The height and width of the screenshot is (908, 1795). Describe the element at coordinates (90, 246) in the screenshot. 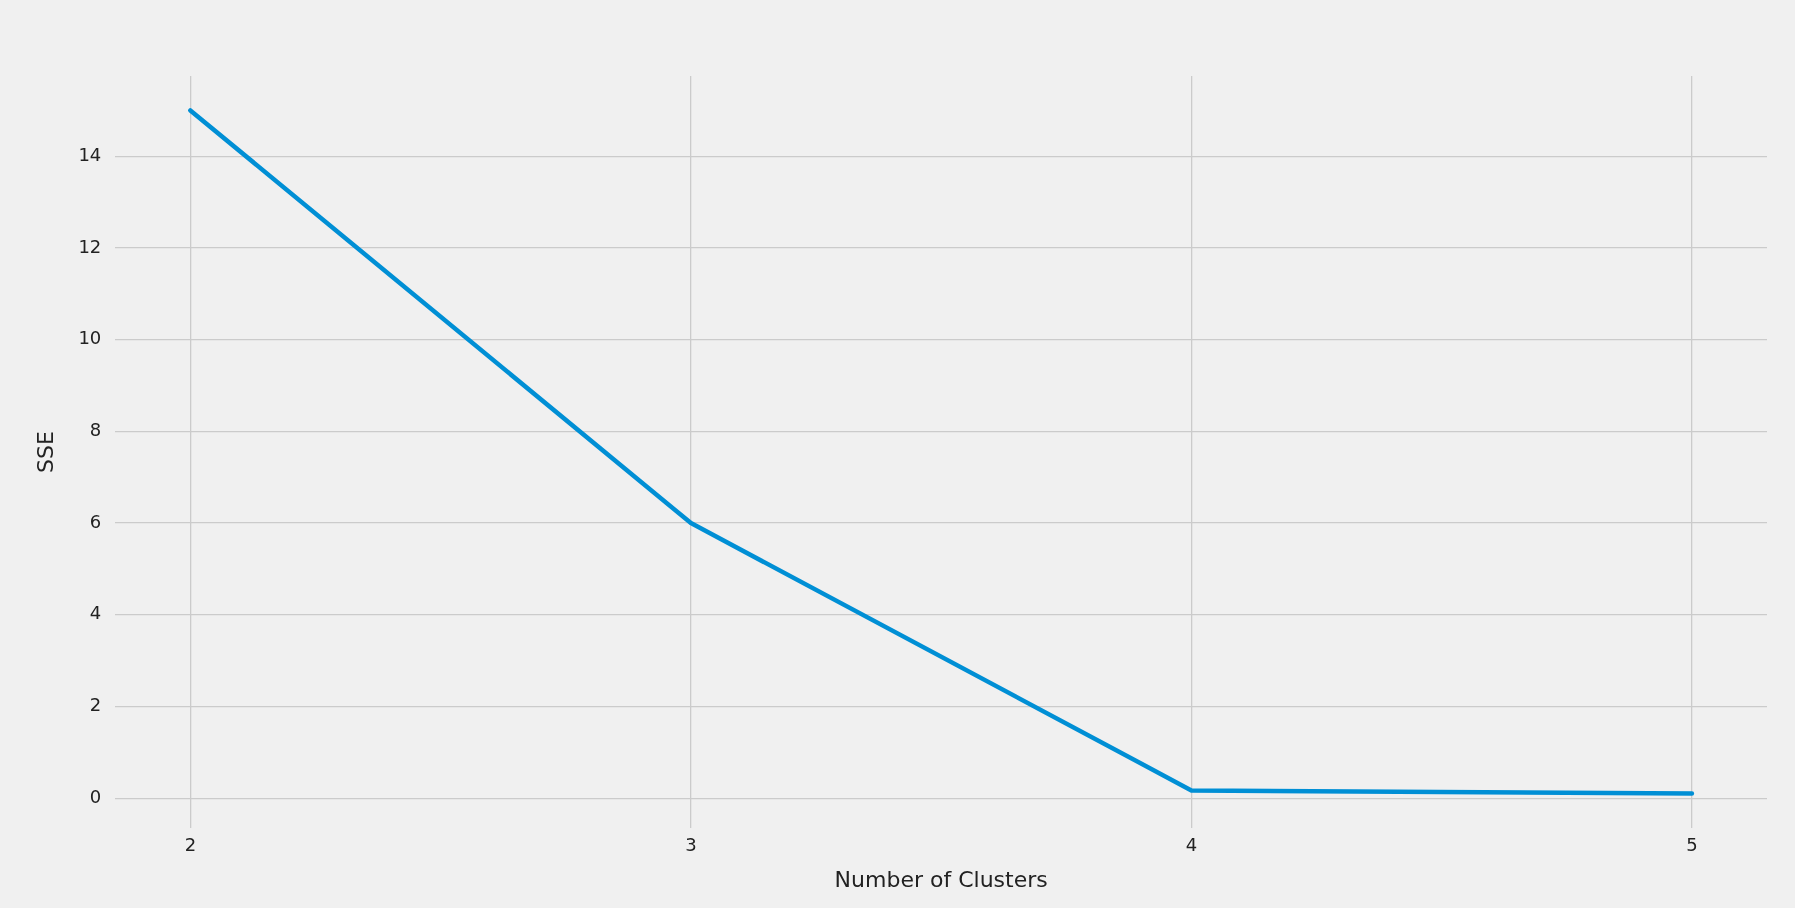

I see `y-tick-label: 12` at that location.